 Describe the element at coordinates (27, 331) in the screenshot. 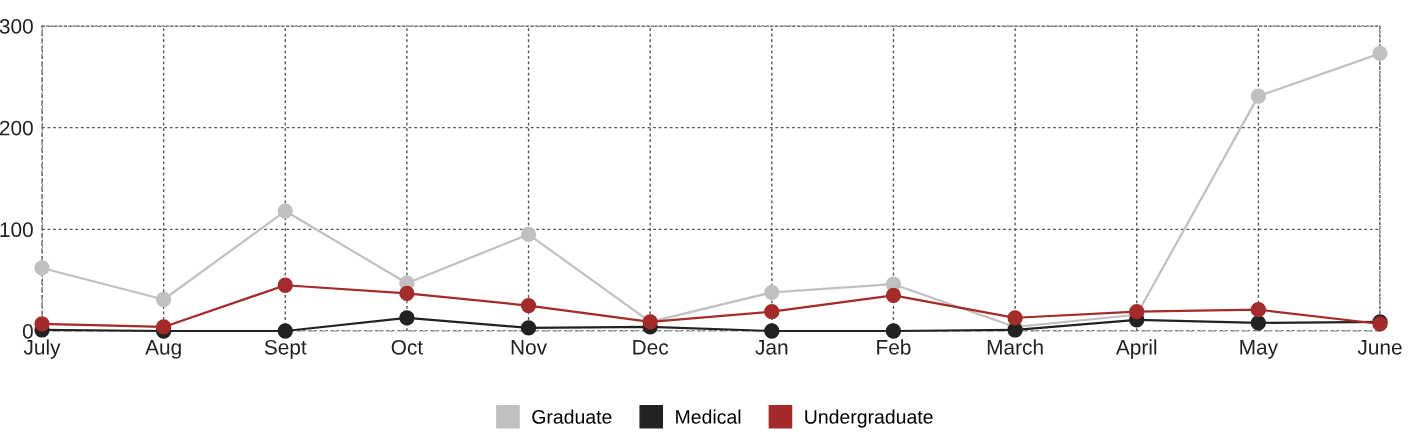

I see `y-tick-label: 0` at that location.